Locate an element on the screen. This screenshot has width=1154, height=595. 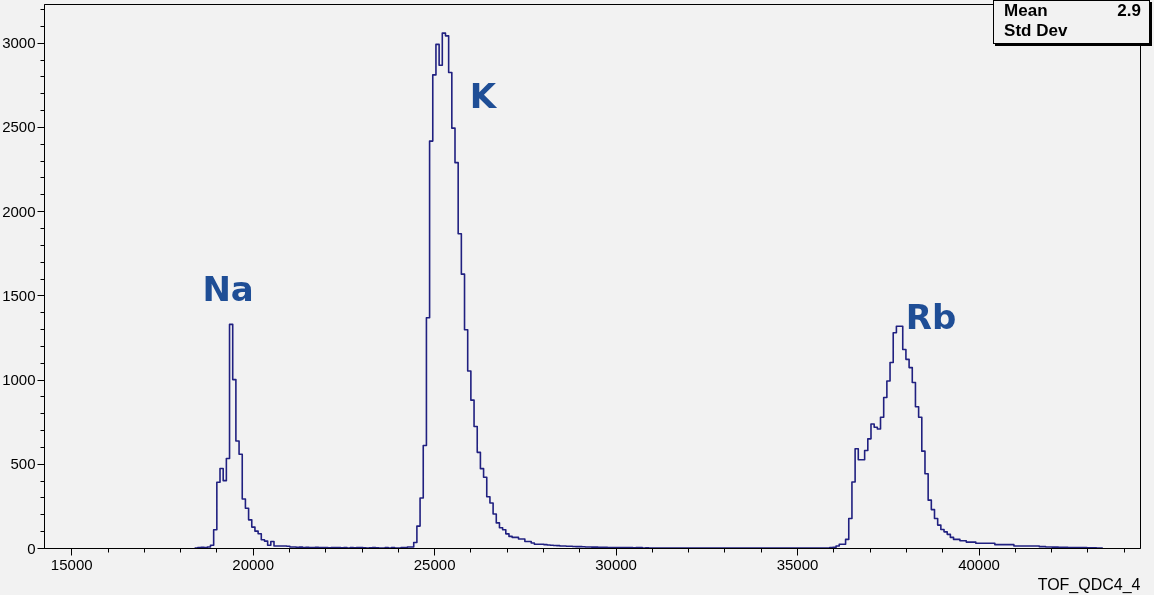
annotation: 2.9 is located at coordinates (1129, 11).